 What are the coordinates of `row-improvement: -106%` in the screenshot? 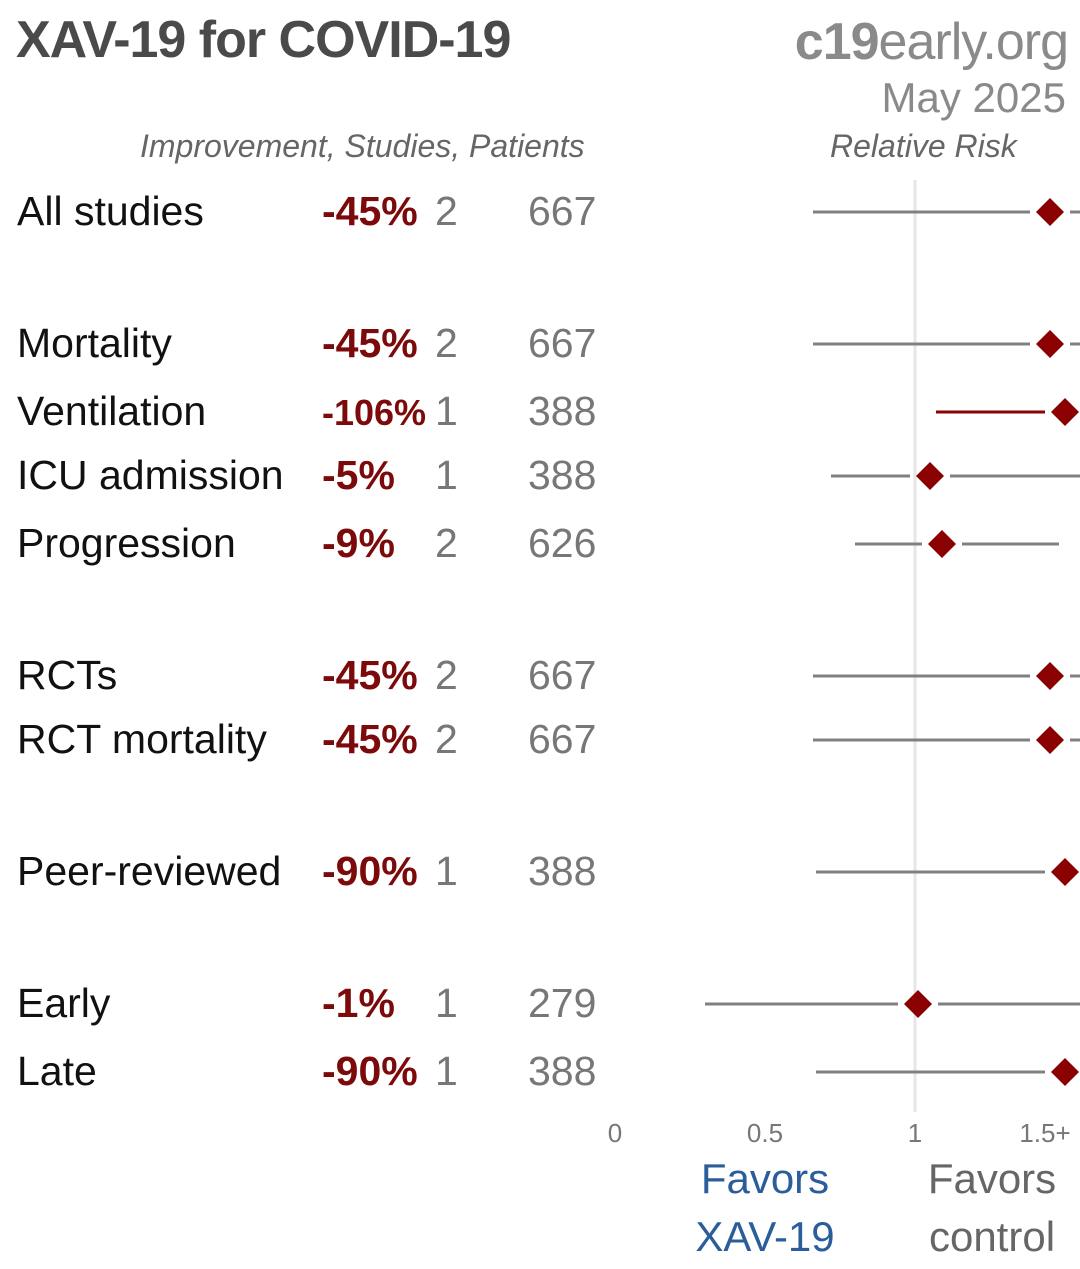 It's located at (374, 412).